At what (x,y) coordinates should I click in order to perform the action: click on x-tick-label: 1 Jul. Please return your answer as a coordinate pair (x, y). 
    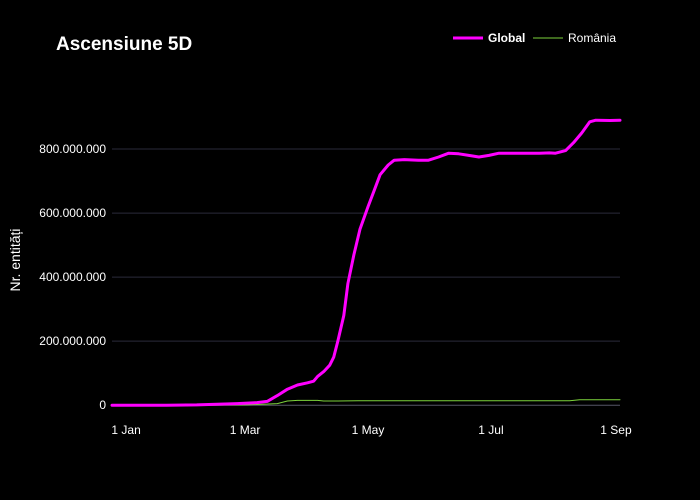
    Looking at the image, I should click on (490, 430).